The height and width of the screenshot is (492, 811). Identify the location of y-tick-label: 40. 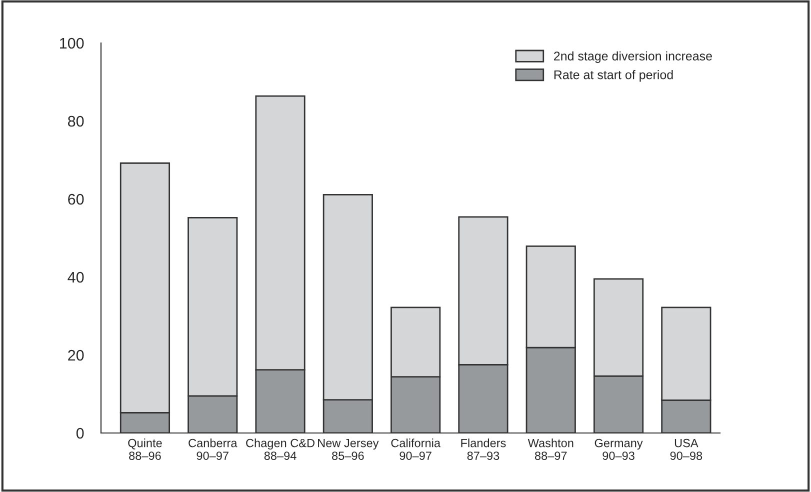
(76, 277).